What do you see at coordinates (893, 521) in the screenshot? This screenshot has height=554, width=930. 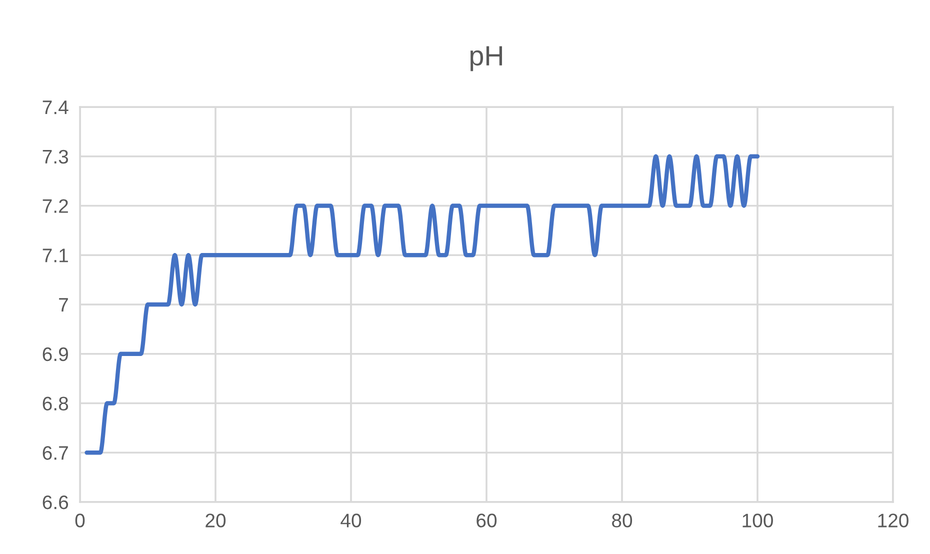 I see `x-tick-label: 120` at bounding box center [893, 521].